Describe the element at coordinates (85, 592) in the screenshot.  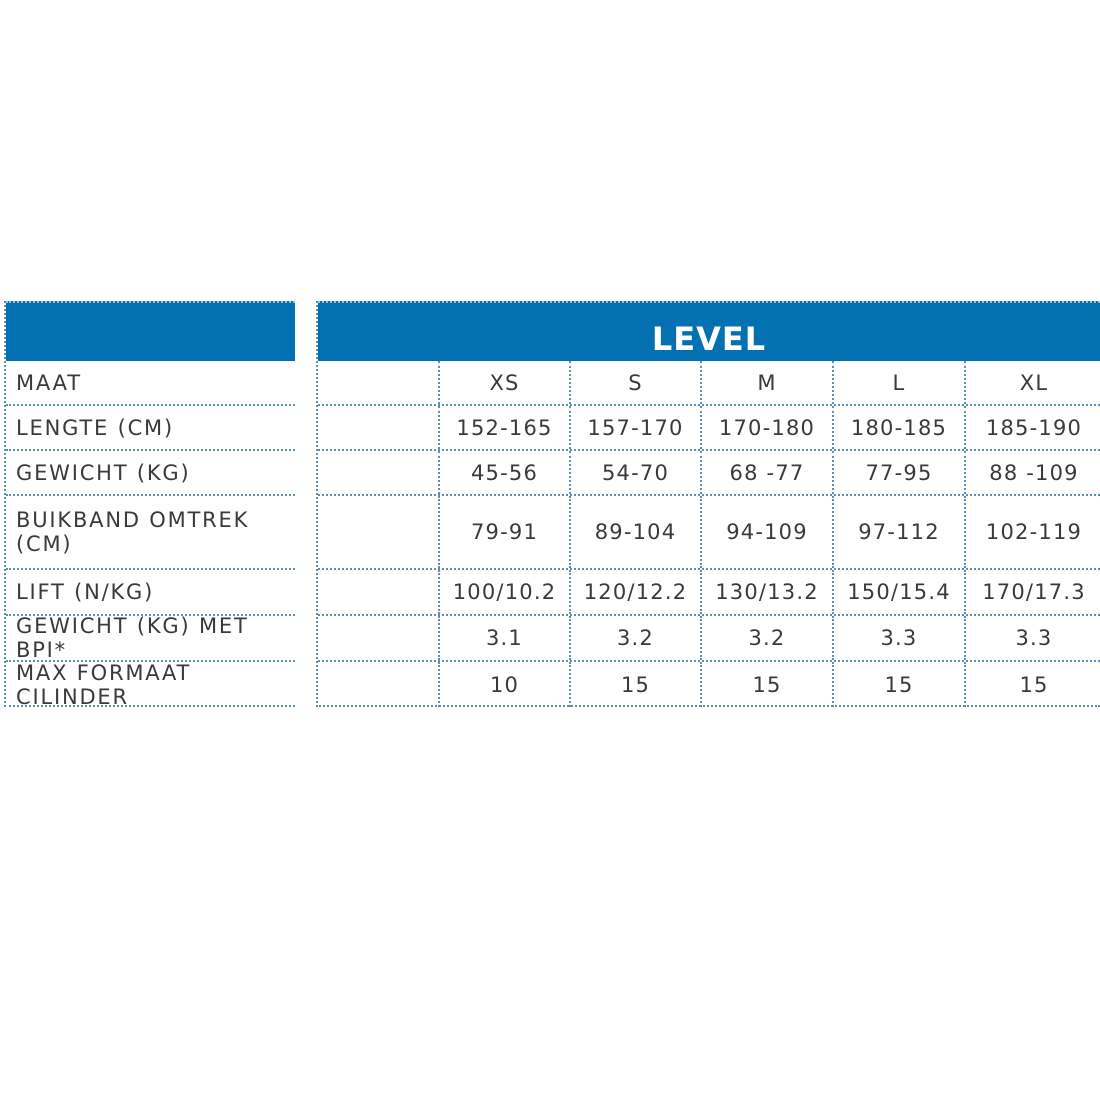
I see `row-label-lift: LIFT (N/KG)` at that location.